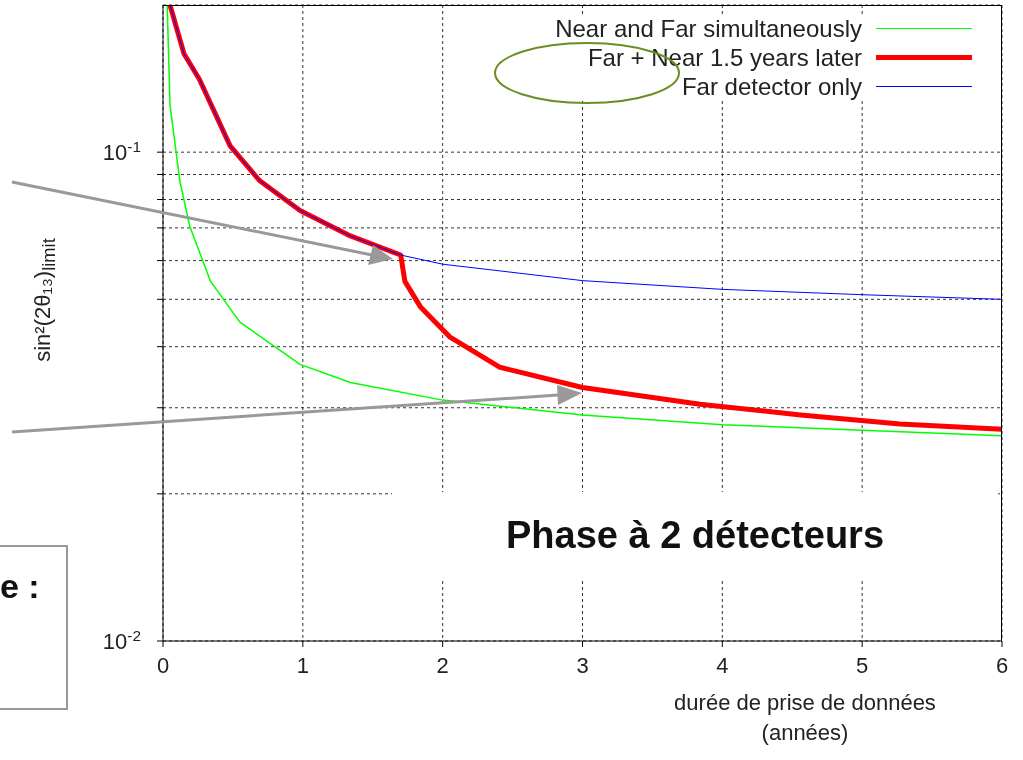  What do you see at coordinates (121, 640) in the screenshot?
I see `y-tick-label: 10$^{-2}$` at bounding box center [121, 640].